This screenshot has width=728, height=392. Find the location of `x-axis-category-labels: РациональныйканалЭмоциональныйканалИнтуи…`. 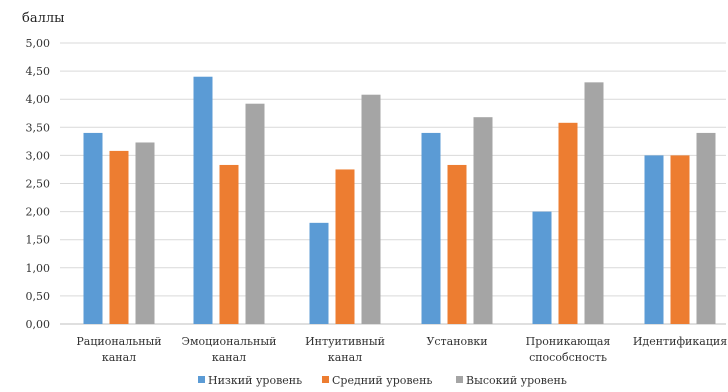

x-axis-category-labels: РациональныйканалЭмоциональныйканалИнтуи… is located at coordinates (401, 349).